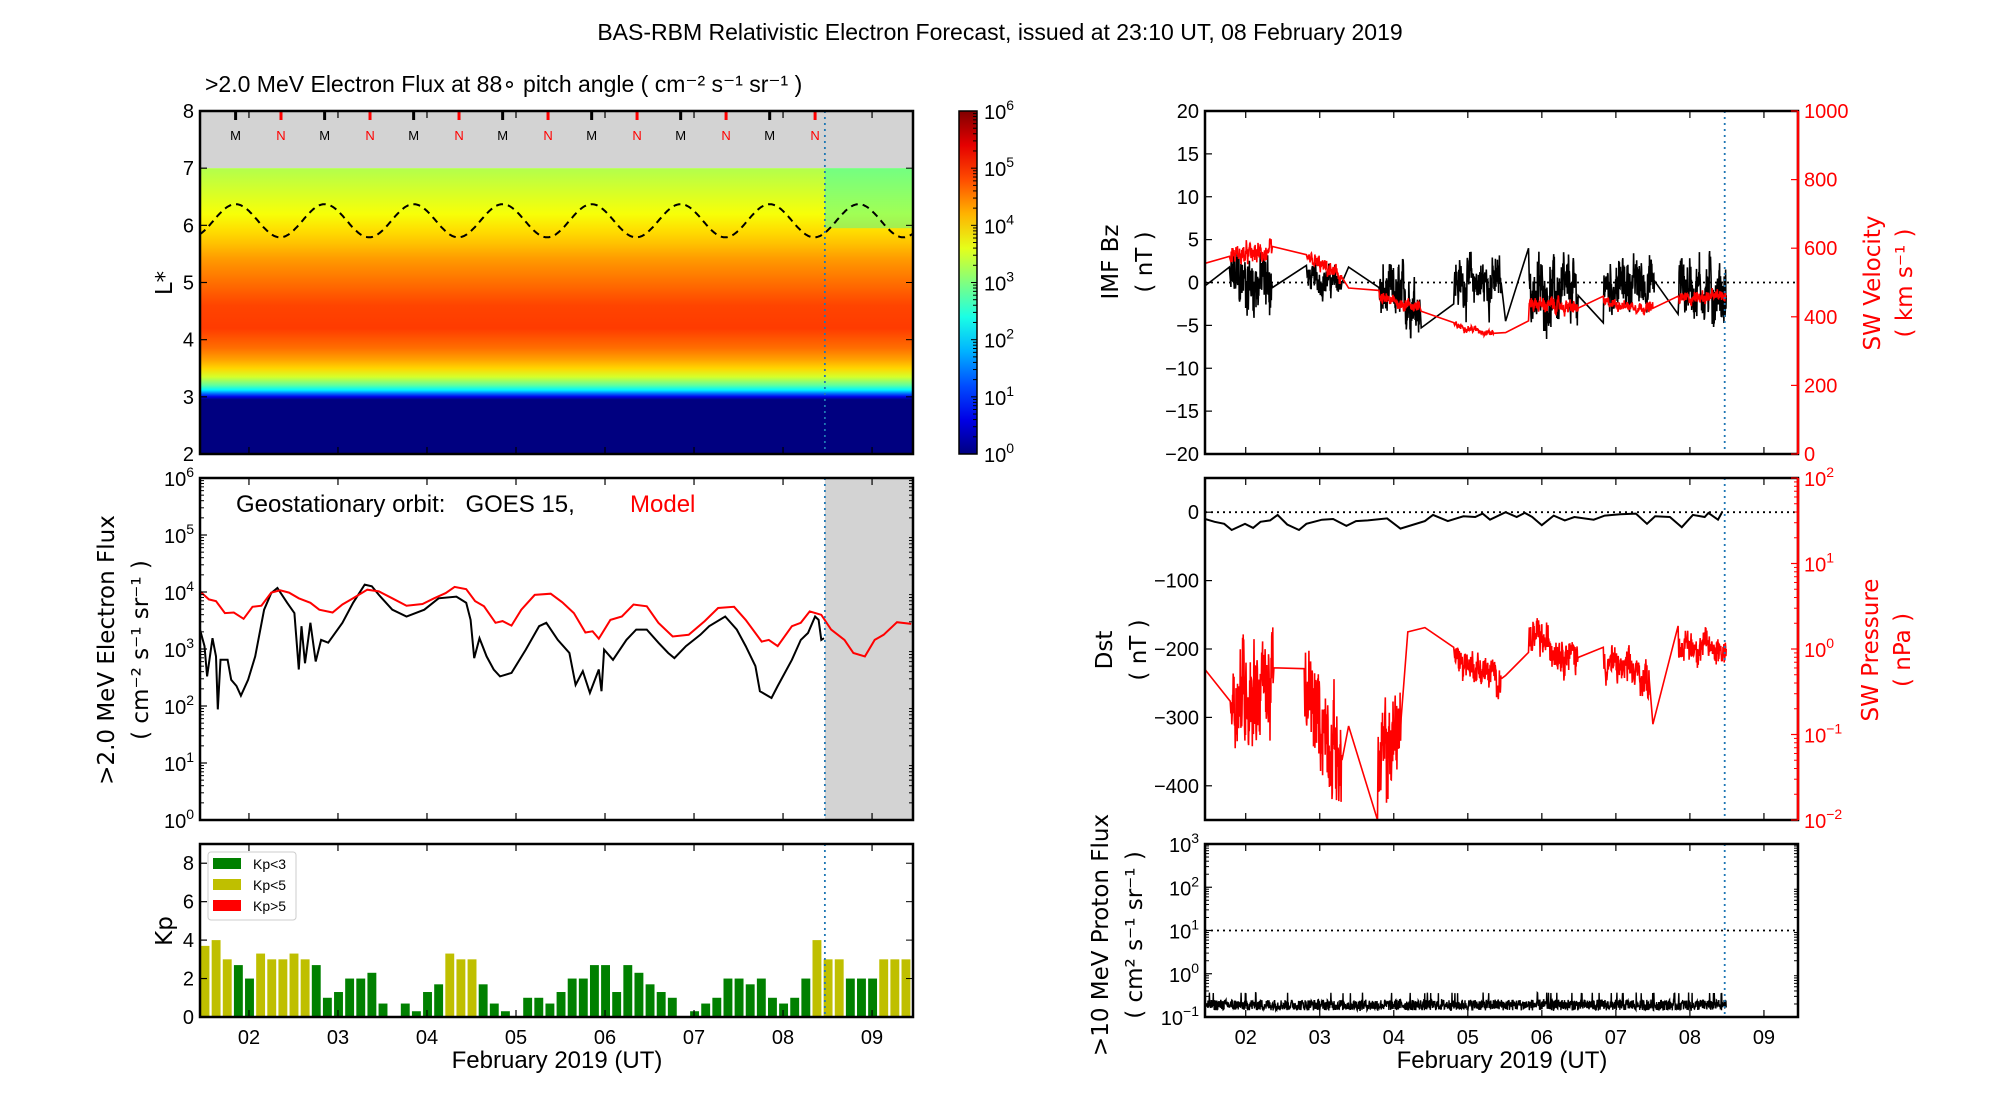 The image size is (2000, 1100). What do you see at coordinates (1764, 1038) in the screenshot?
I see `x-tick-label: 09` at bounding box center [1764, 1038].